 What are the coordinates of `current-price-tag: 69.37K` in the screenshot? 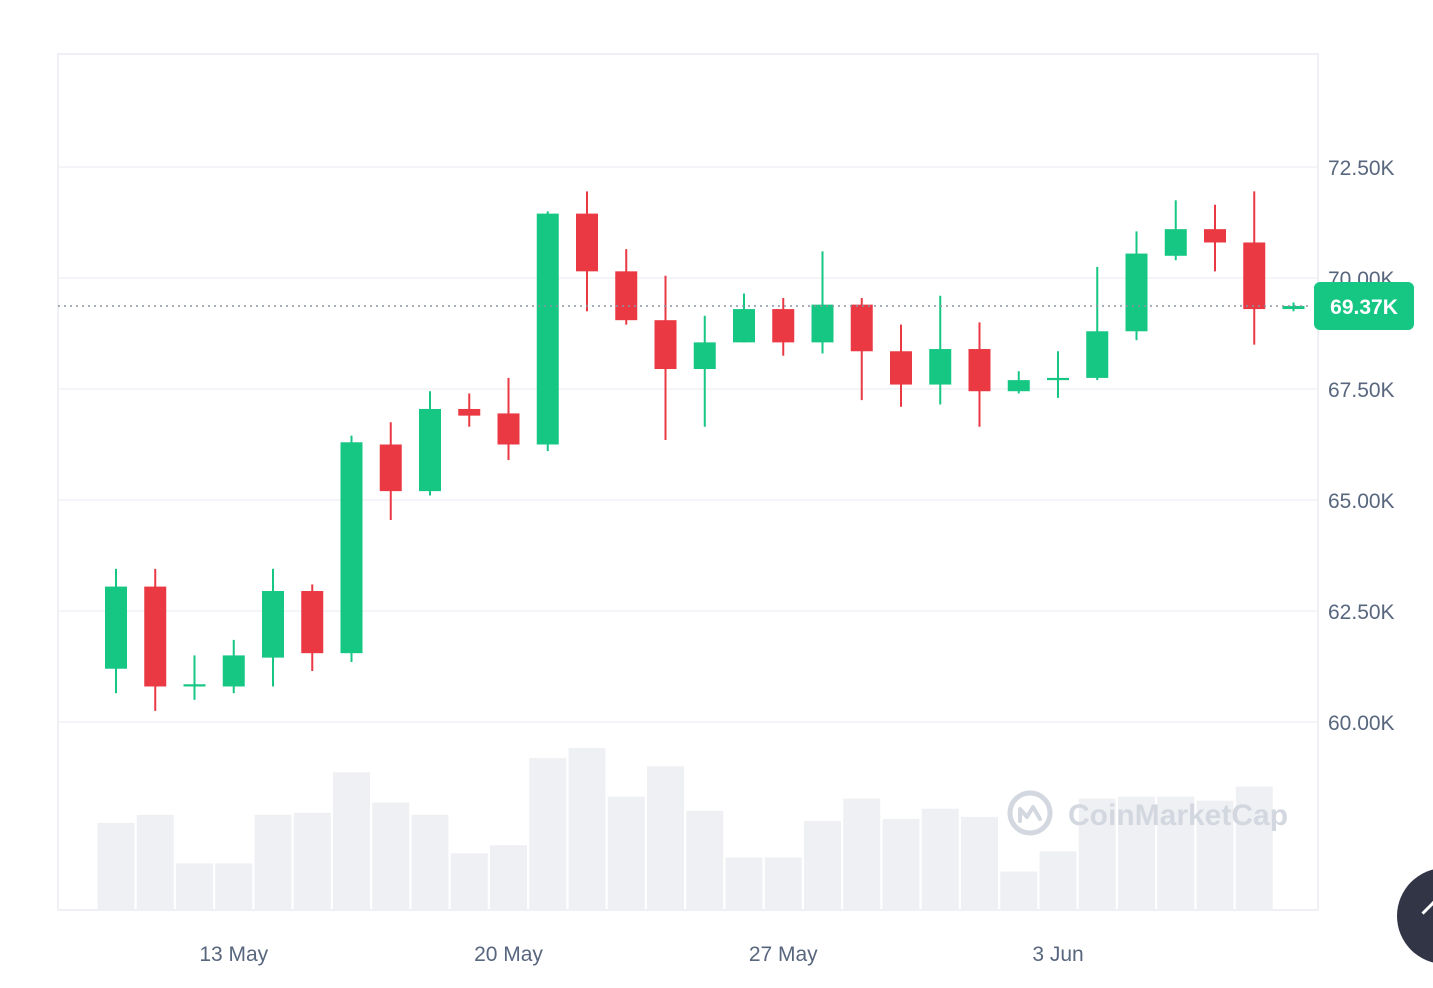 It's located at (1364, 305).